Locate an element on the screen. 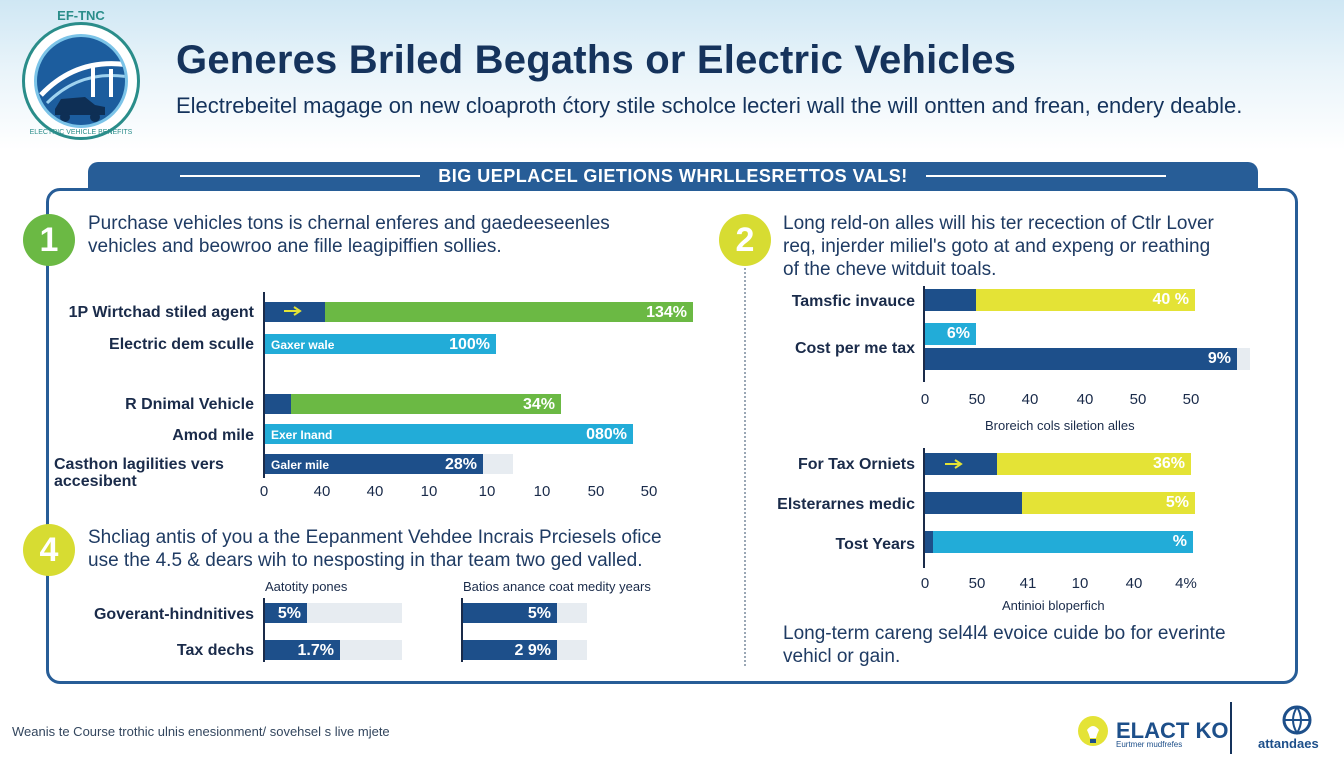 The width and height of the screenshot is (1344, 768). chart1-tick-2: 40 is located at coordinates (375, 491).